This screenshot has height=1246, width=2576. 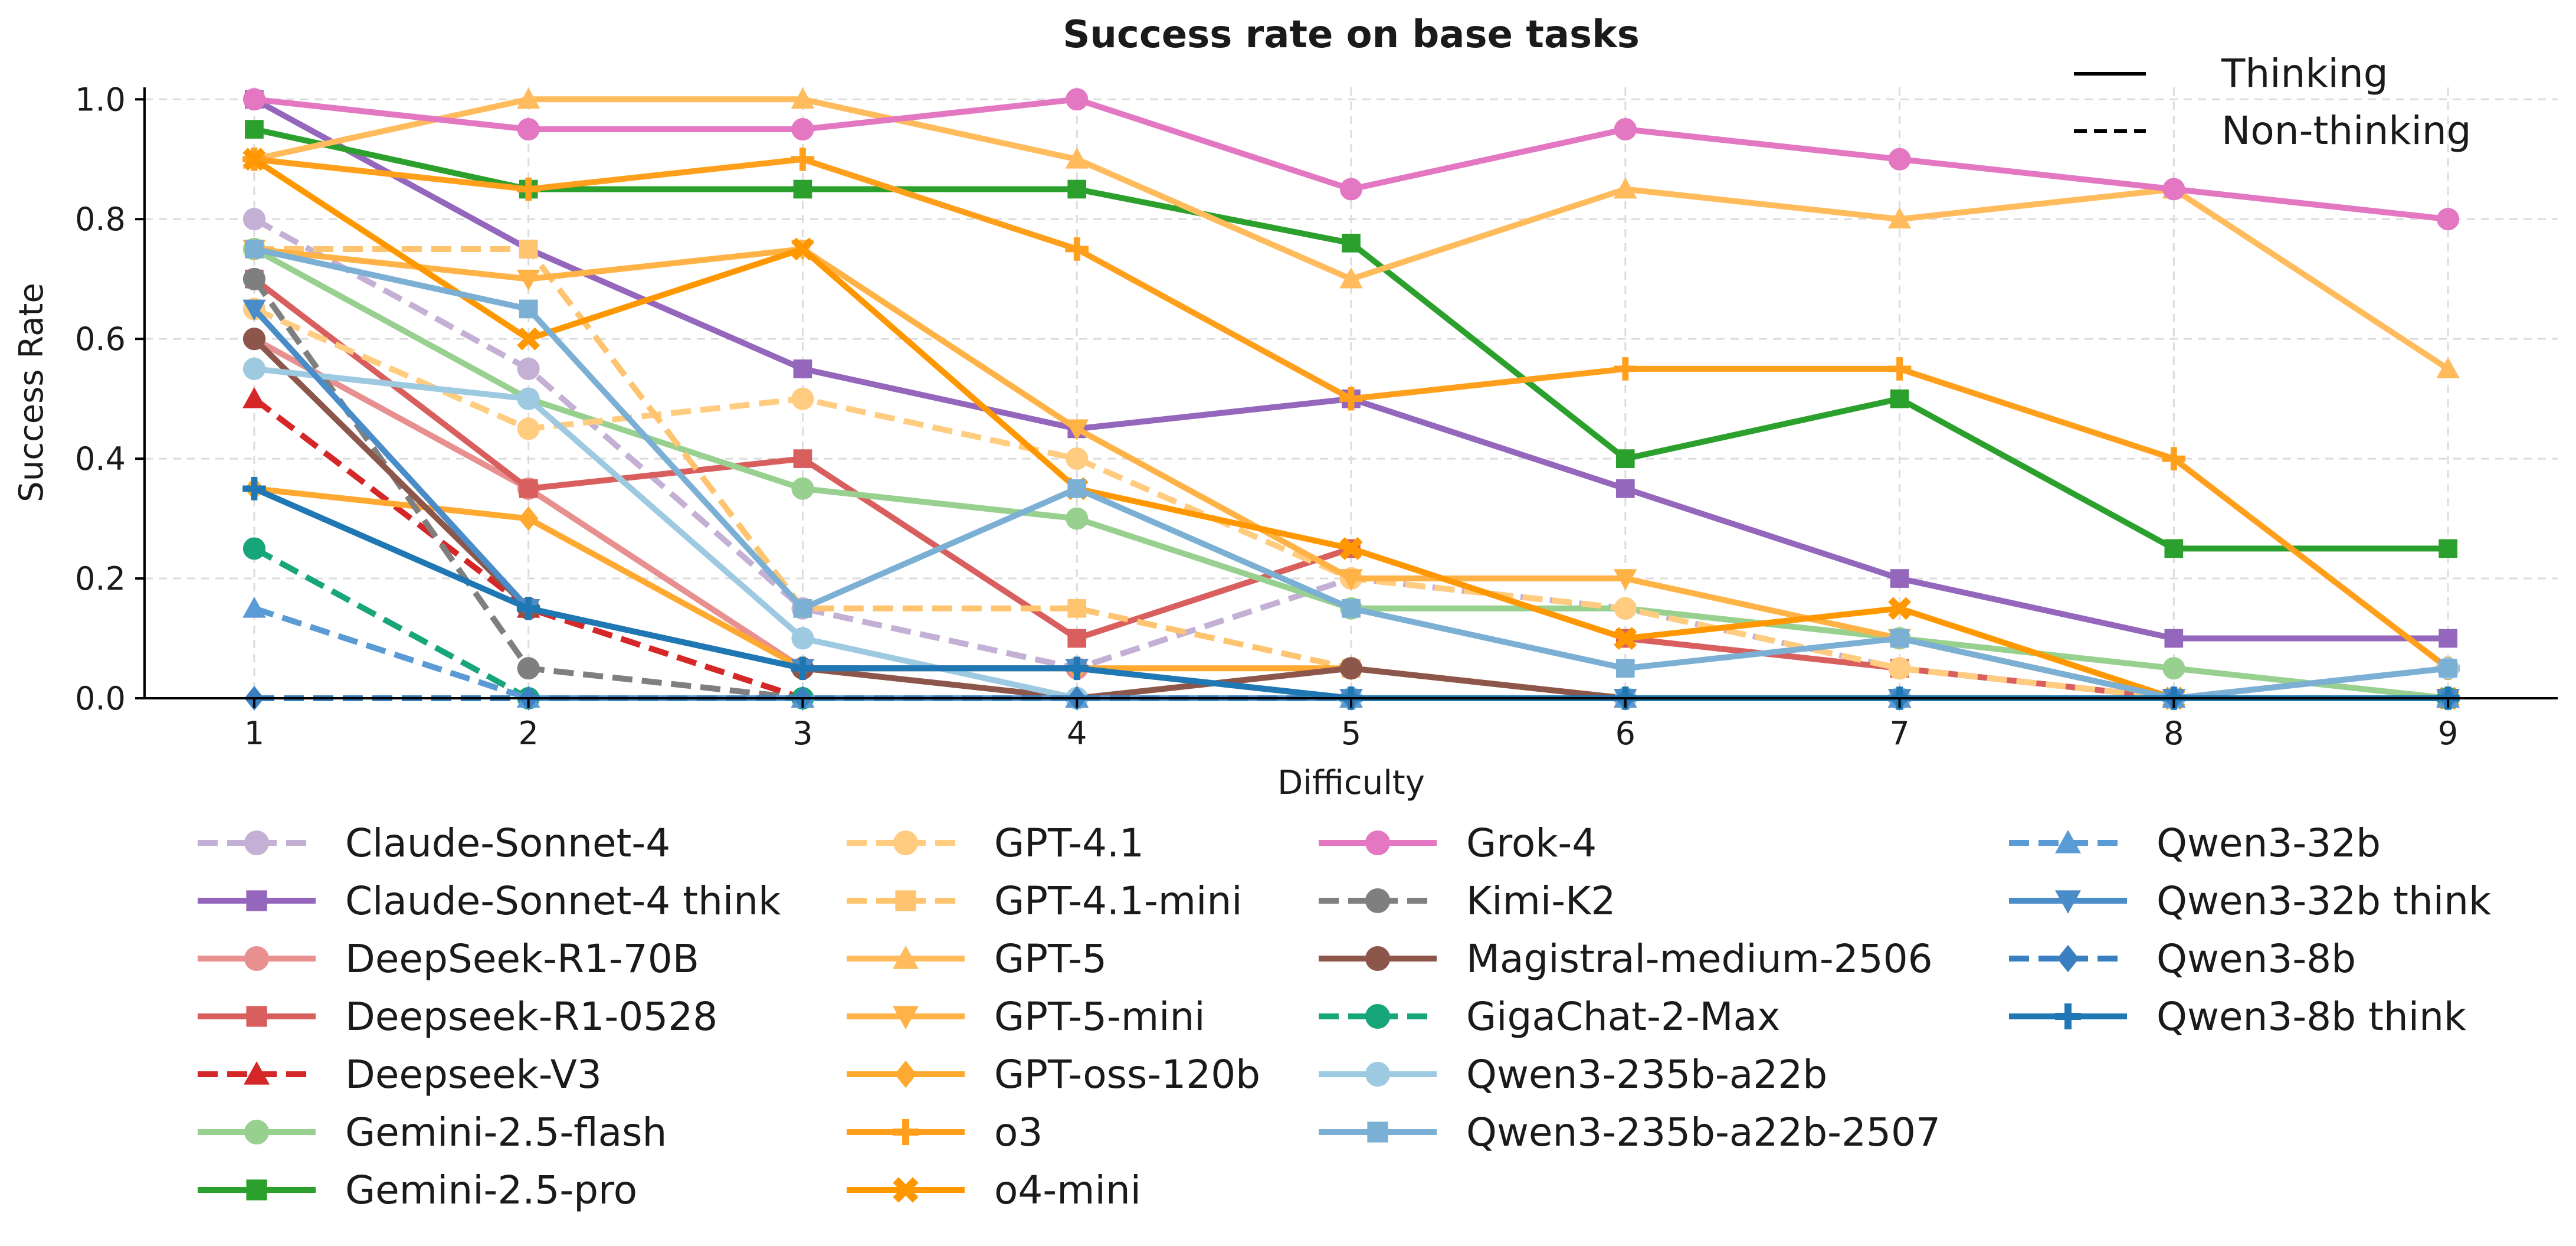 I want to click on legend-label: GPT-oss-120b, so click(x=1127, y=1074).